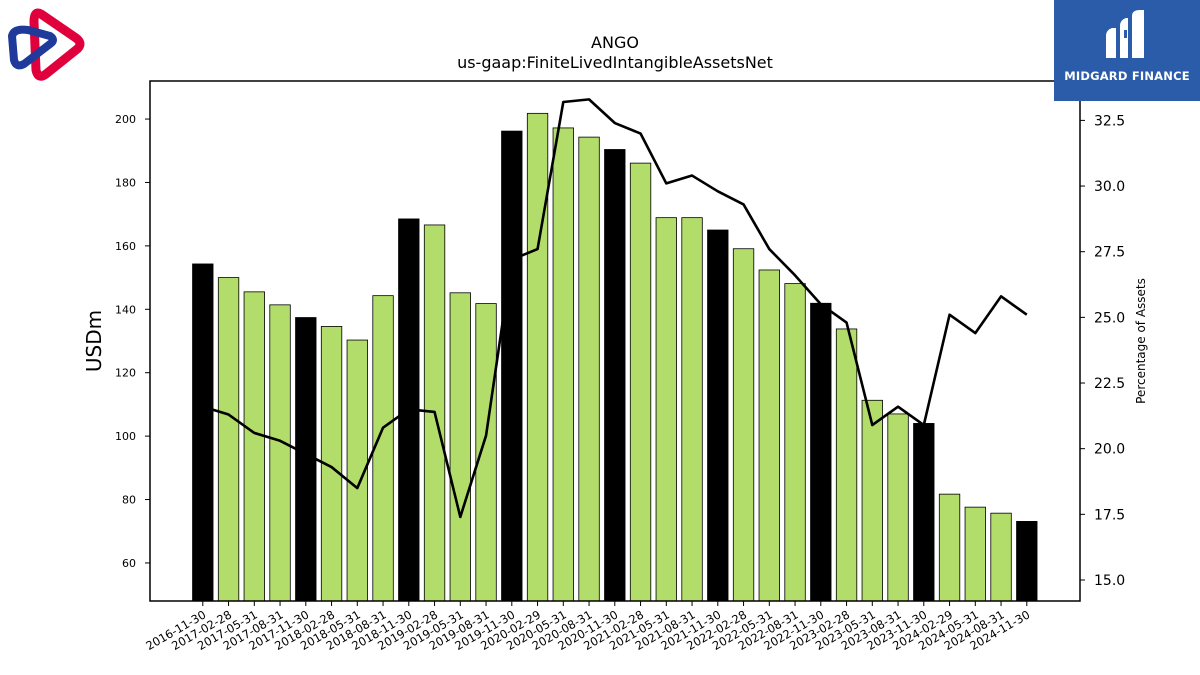 The height and width of the screenshot is (675, 1200). Describe the element at coordinates (125, 119) in the screenshot. I see `left-tick-label: 200` at that location.